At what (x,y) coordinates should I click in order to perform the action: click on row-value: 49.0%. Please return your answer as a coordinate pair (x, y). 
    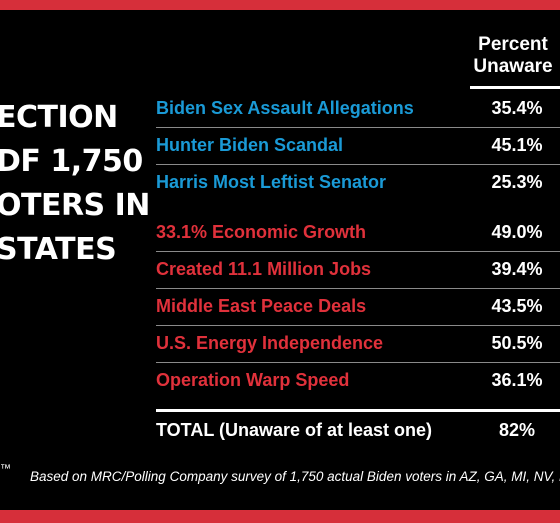
    Looking at the image, I should click on (517, 232).